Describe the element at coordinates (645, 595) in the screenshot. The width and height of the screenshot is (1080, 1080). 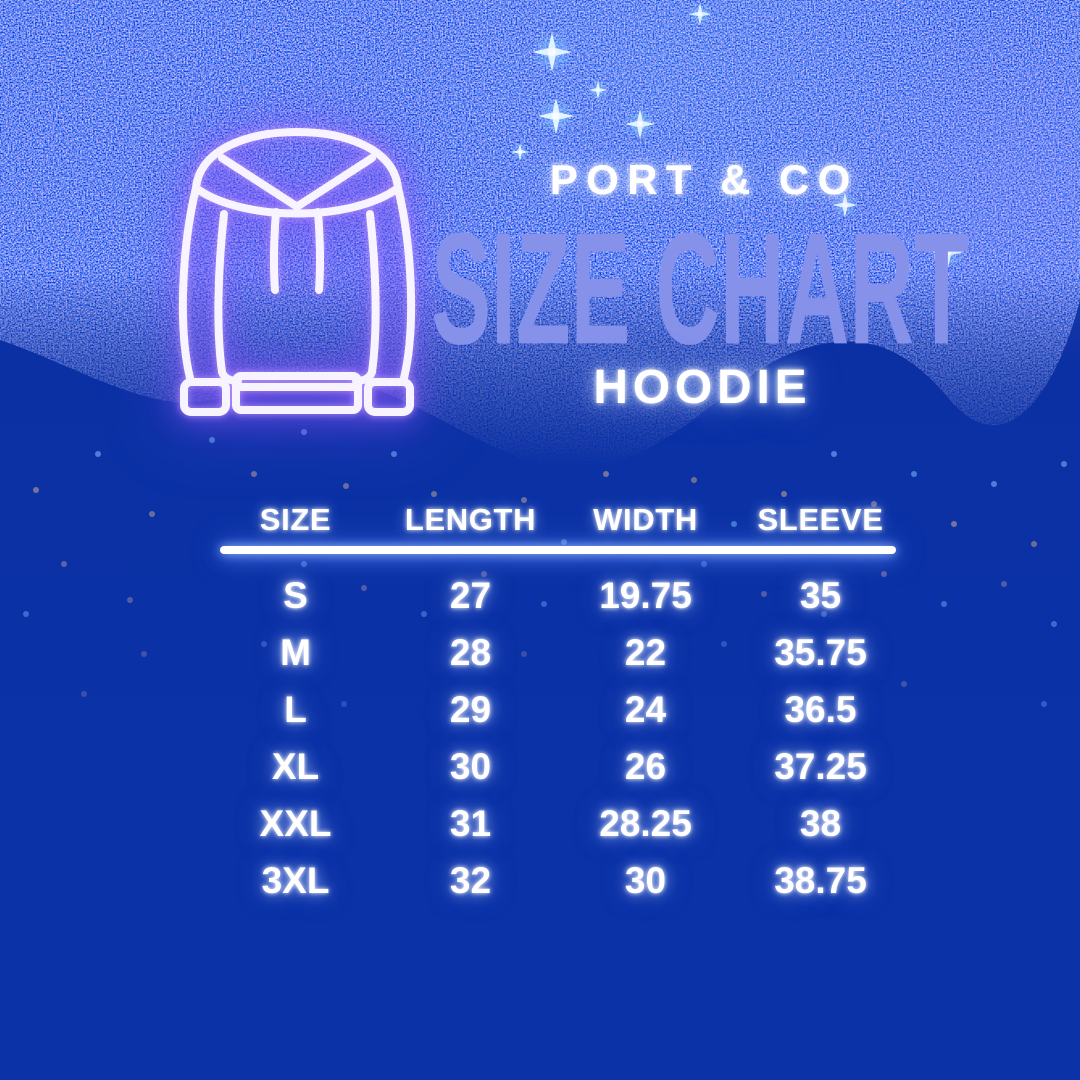
I see `table-cell: 19.75` at that location.